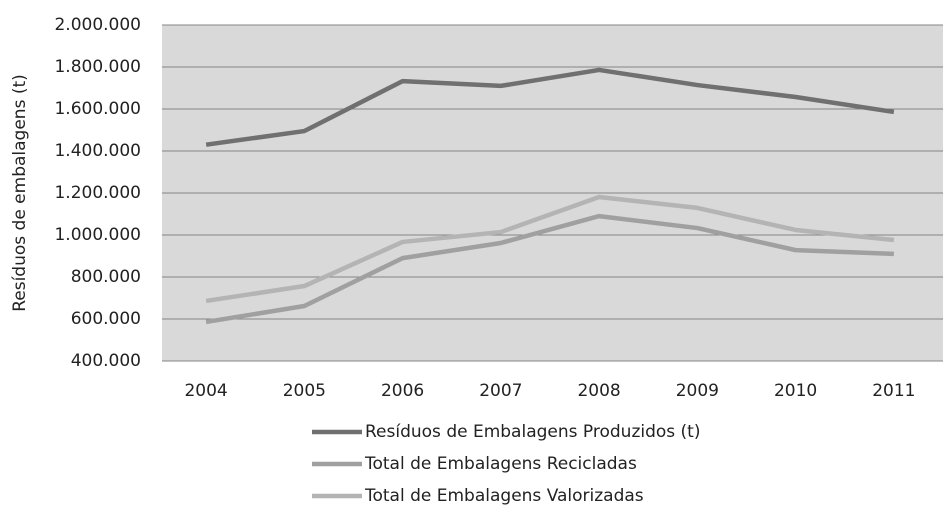 The width and height of the screenshot is (943, 508). What do you see at coordinates (205, 391) in the screenshot?
I see `x-tick-label: 2004` at bounding box center [205, 391].